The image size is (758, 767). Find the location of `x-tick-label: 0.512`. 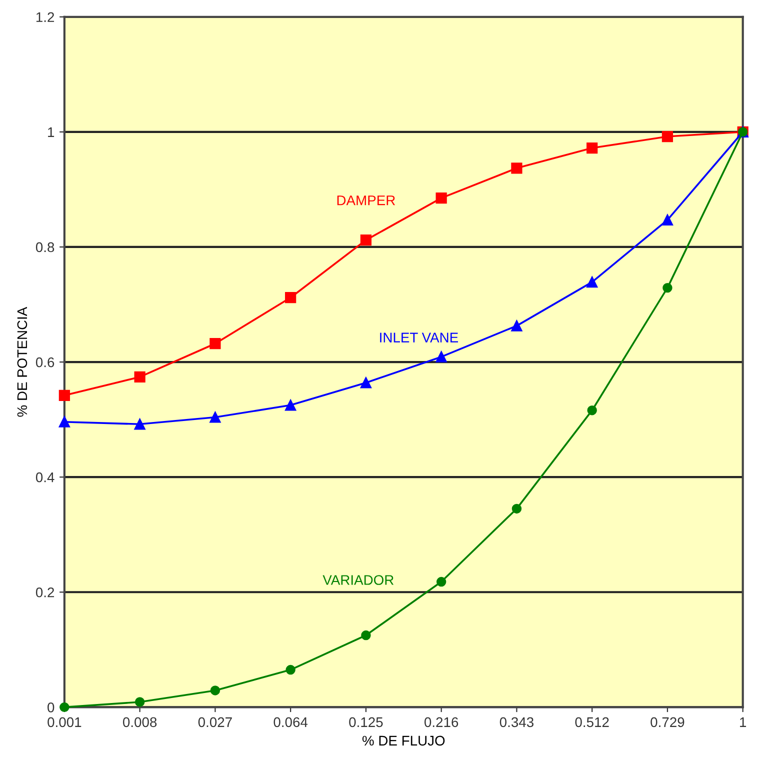

x-tick-label: 0.512 is located at coordinates (592, 722).